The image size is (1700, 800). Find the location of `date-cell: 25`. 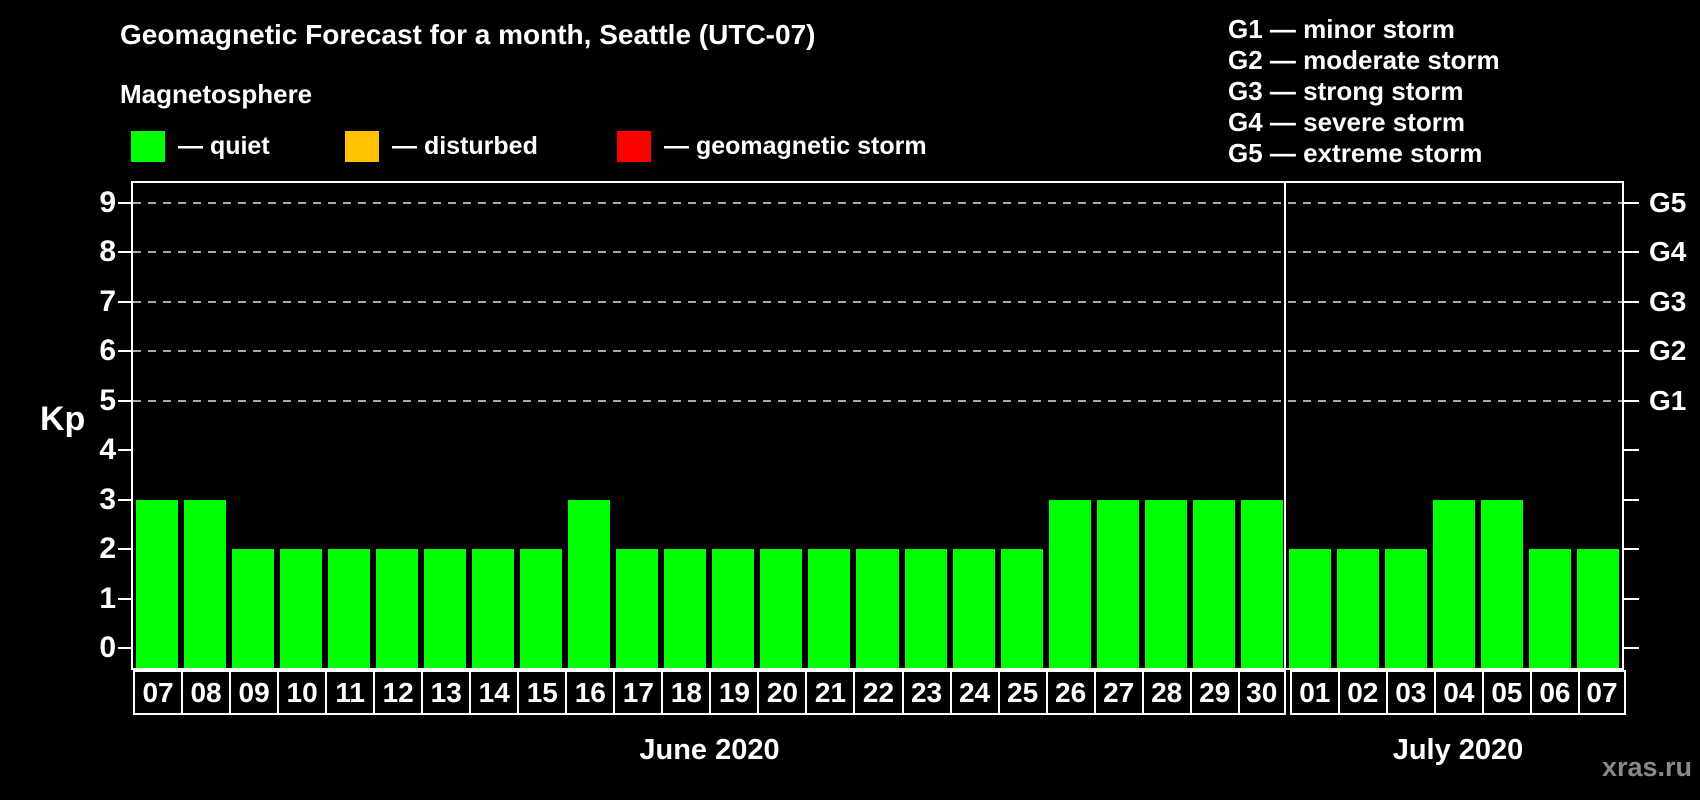

date-cell: 25 is located at coordinates (1021, 692).